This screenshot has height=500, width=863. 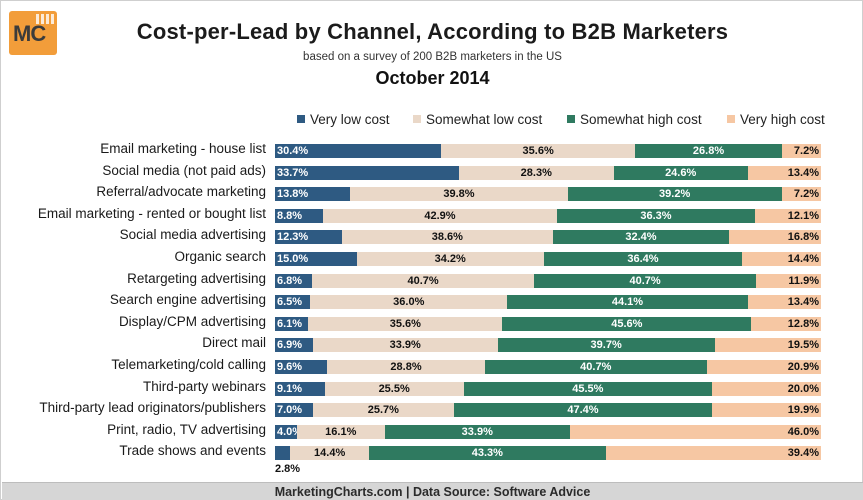 What do you see at coordinates (477, 119) in the screenshot?
I see `legend-item-1: Somewhat low cost` at bounding box center [477, 119].